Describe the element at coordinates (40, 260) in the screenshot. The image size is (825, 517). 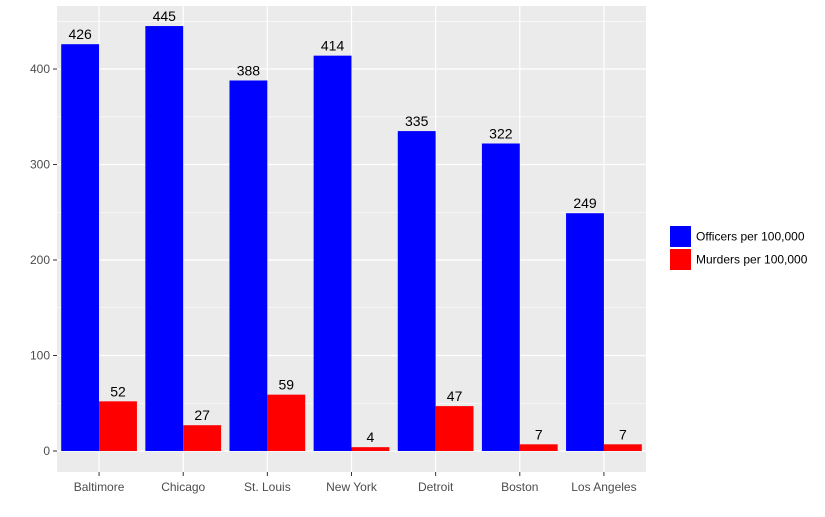
I see `y-tick-label: 200` at that location.